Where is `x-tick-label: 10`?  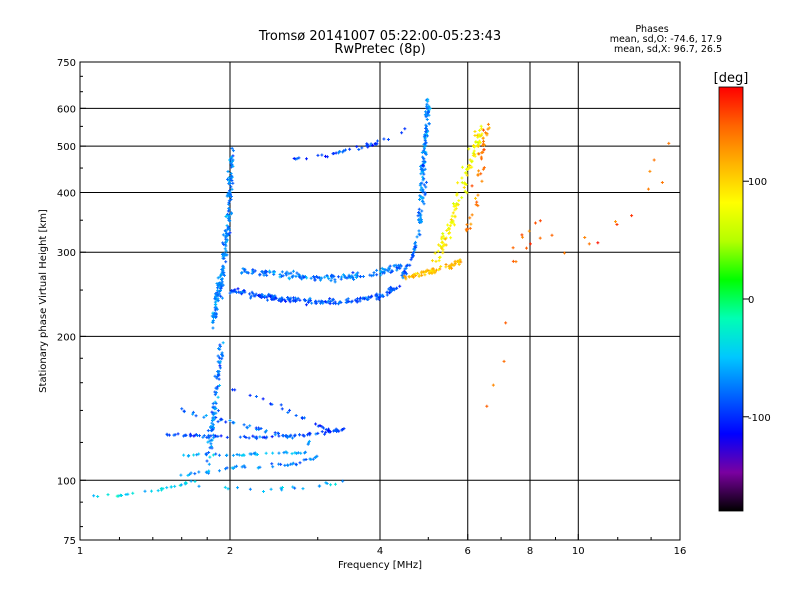 x-tick-label: 10 is located at coordinates (578, 551).